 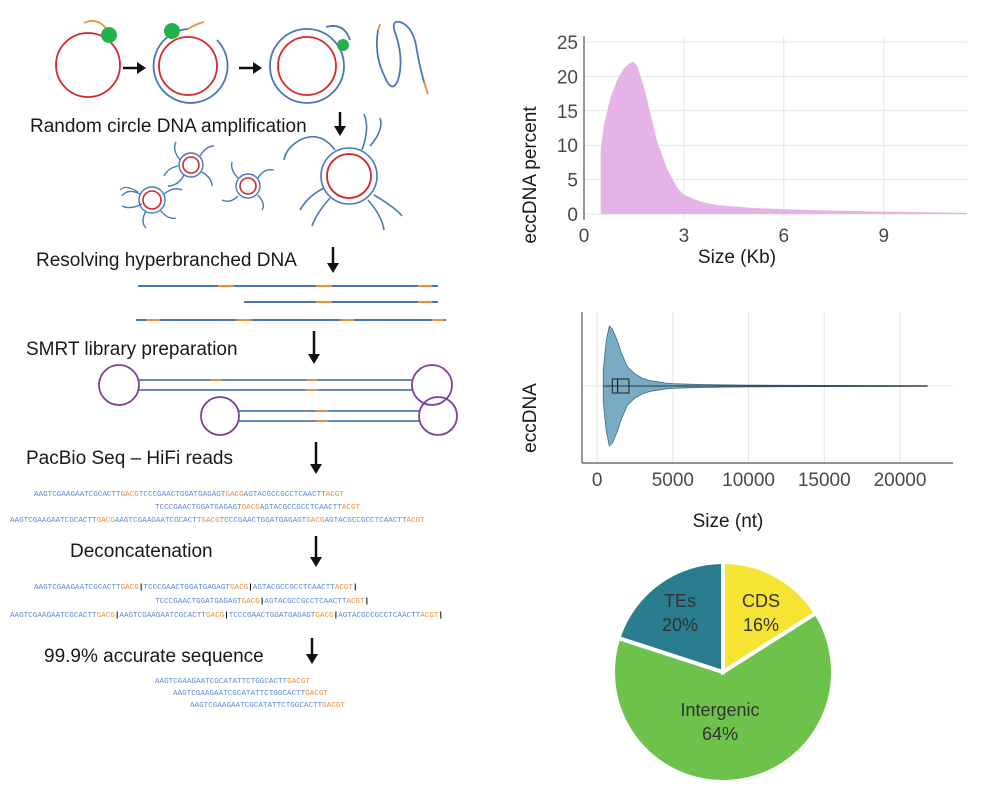 What do you see at coordinates (132, 349) in the screenshot?
I see `step-label-smrt: SMRT library preparation` at bounding box center [132, 349].